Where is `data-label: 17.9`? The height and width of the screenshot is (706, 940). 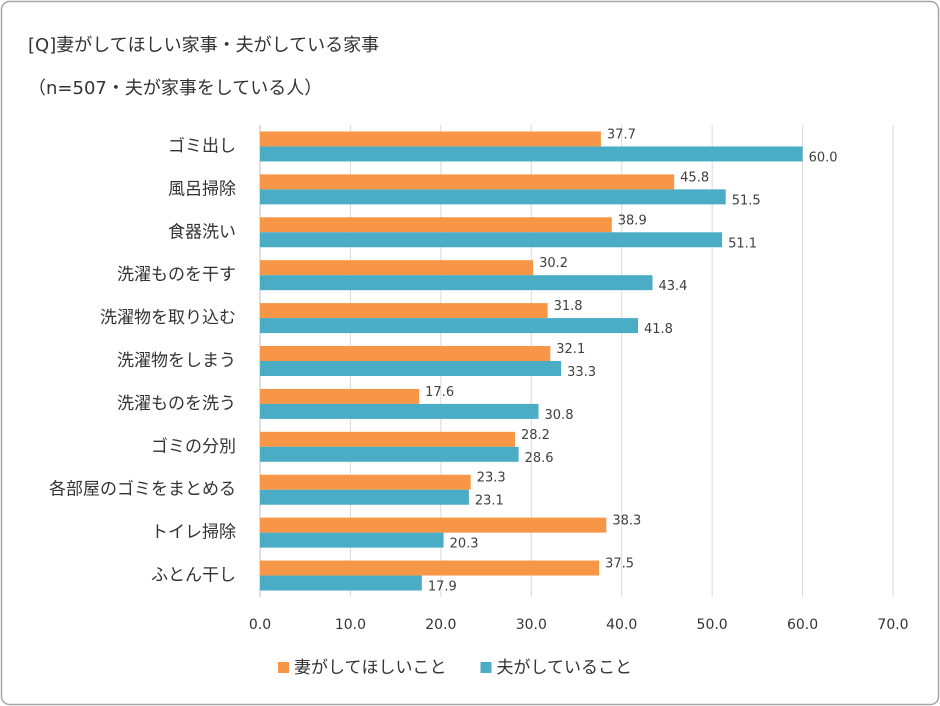 data-label: 17.9 is located at coordinates (442, 587).